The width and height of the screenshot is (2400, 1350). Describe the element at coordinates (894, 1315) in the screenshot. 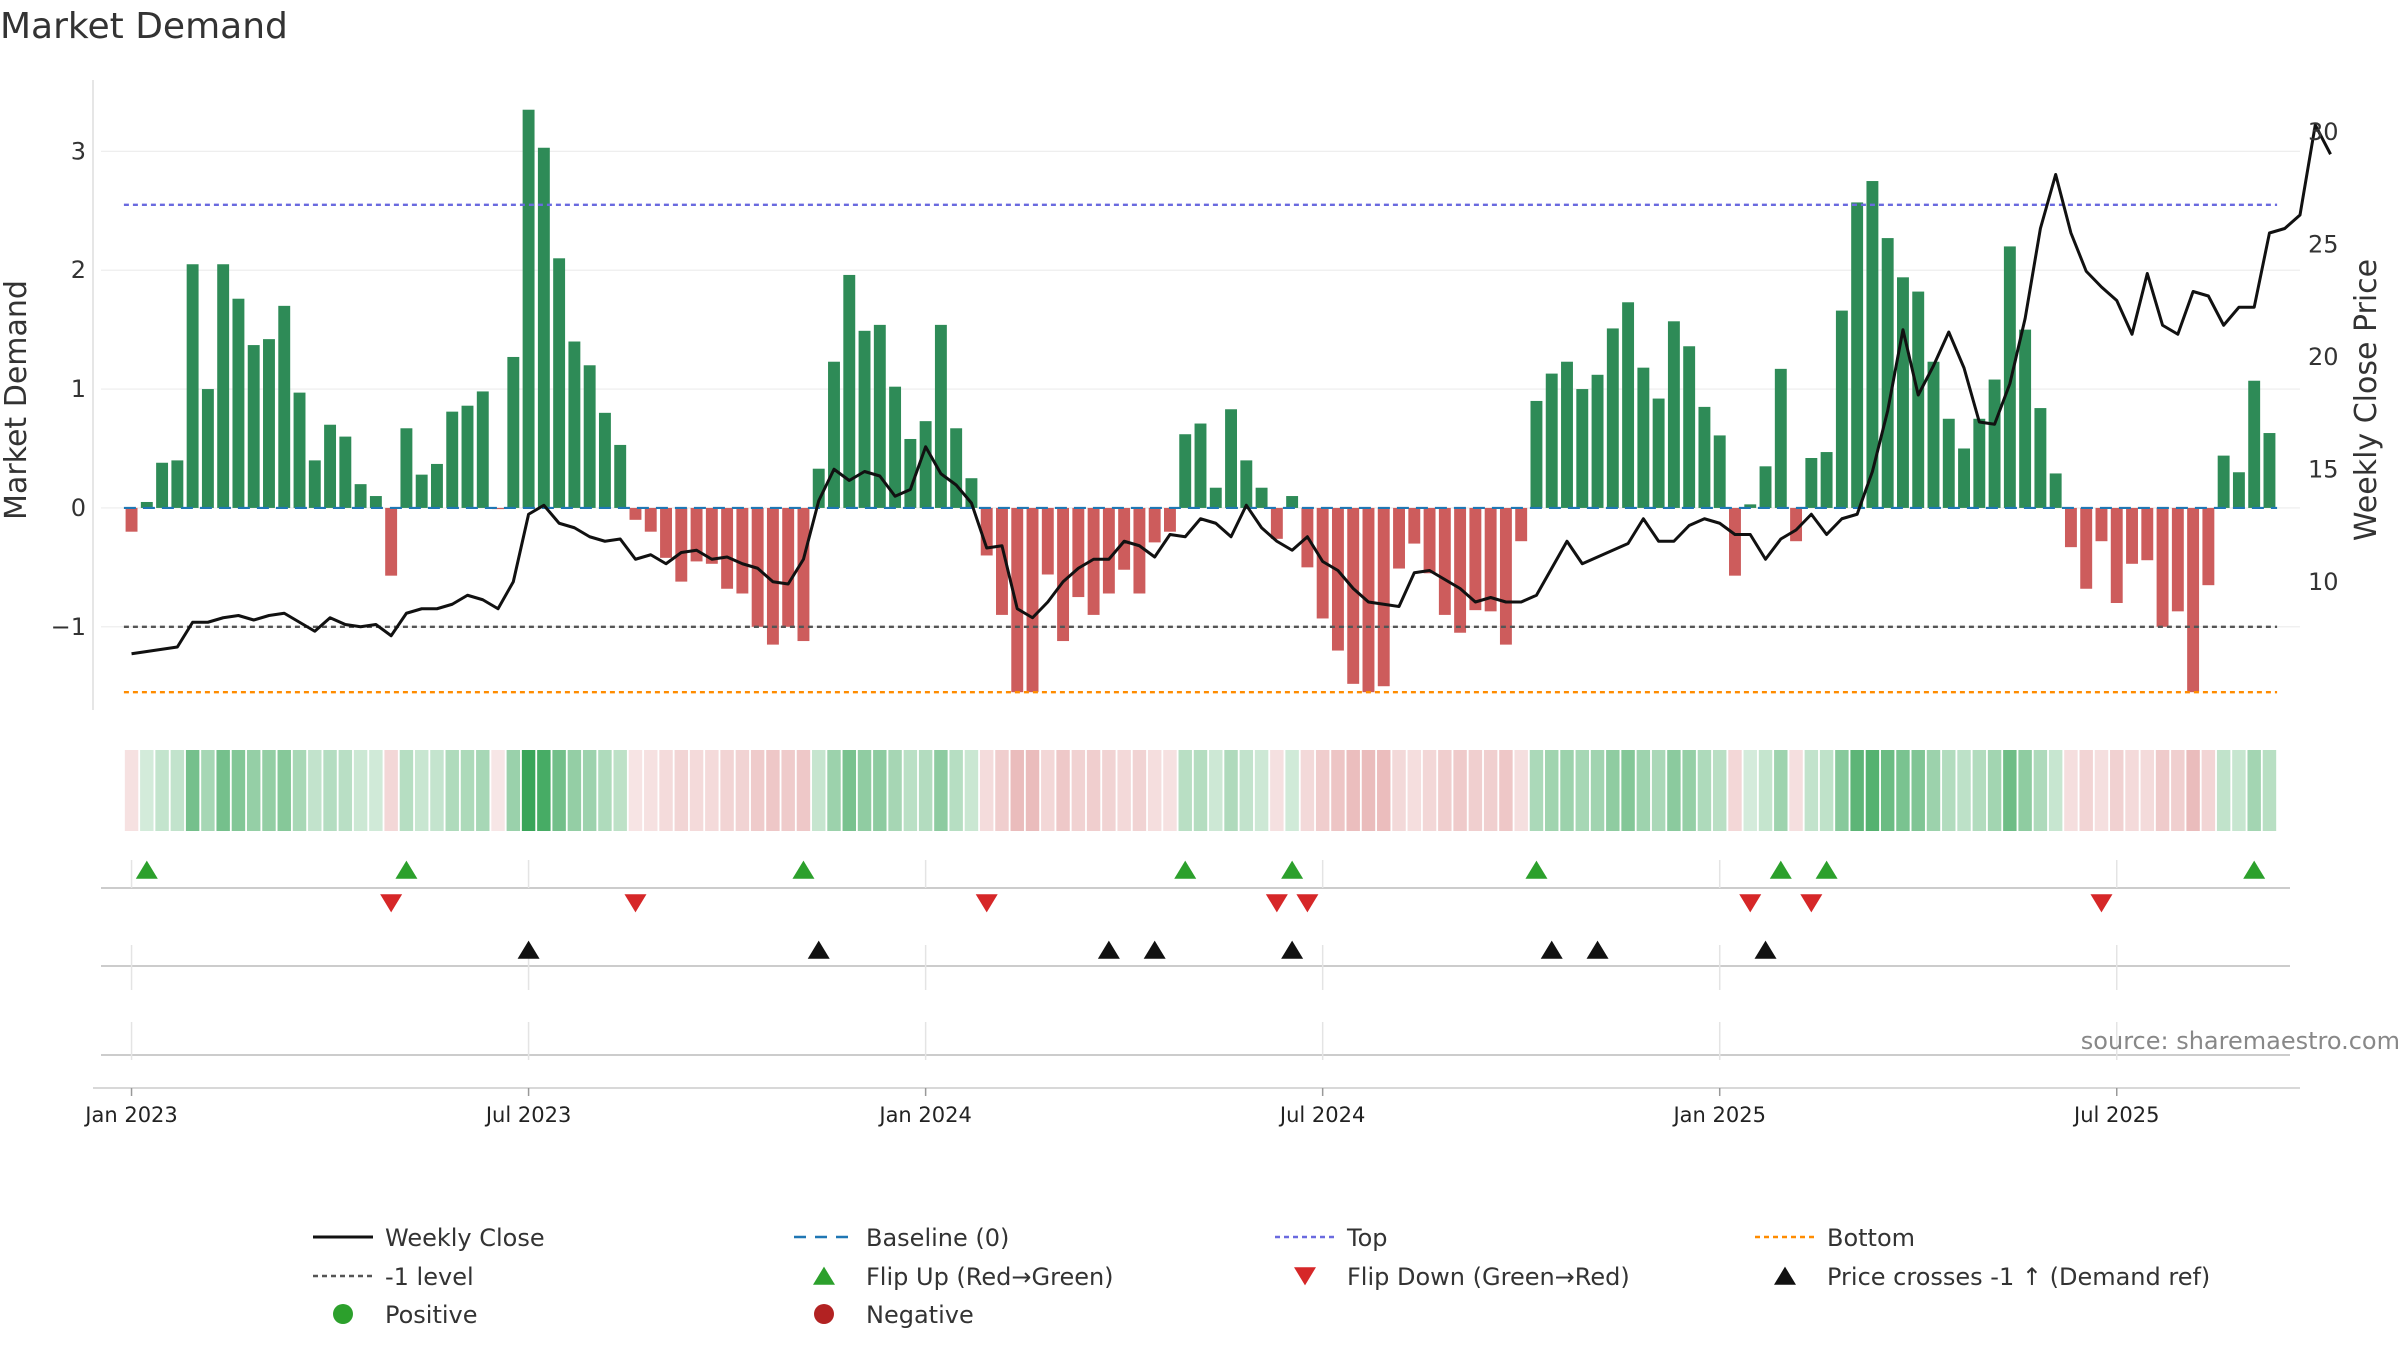

I see `legend-item: Negative` at that location.